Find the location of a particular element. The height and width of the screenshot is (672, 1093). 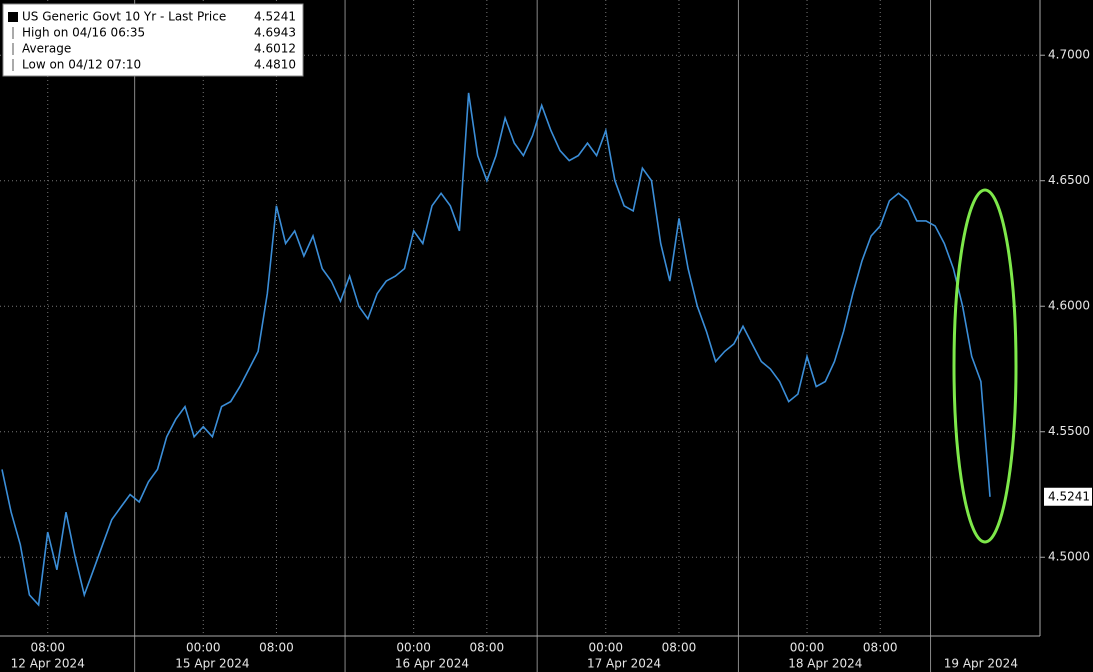

legend-value: 4.6943 is located at coordinates (275, 33).